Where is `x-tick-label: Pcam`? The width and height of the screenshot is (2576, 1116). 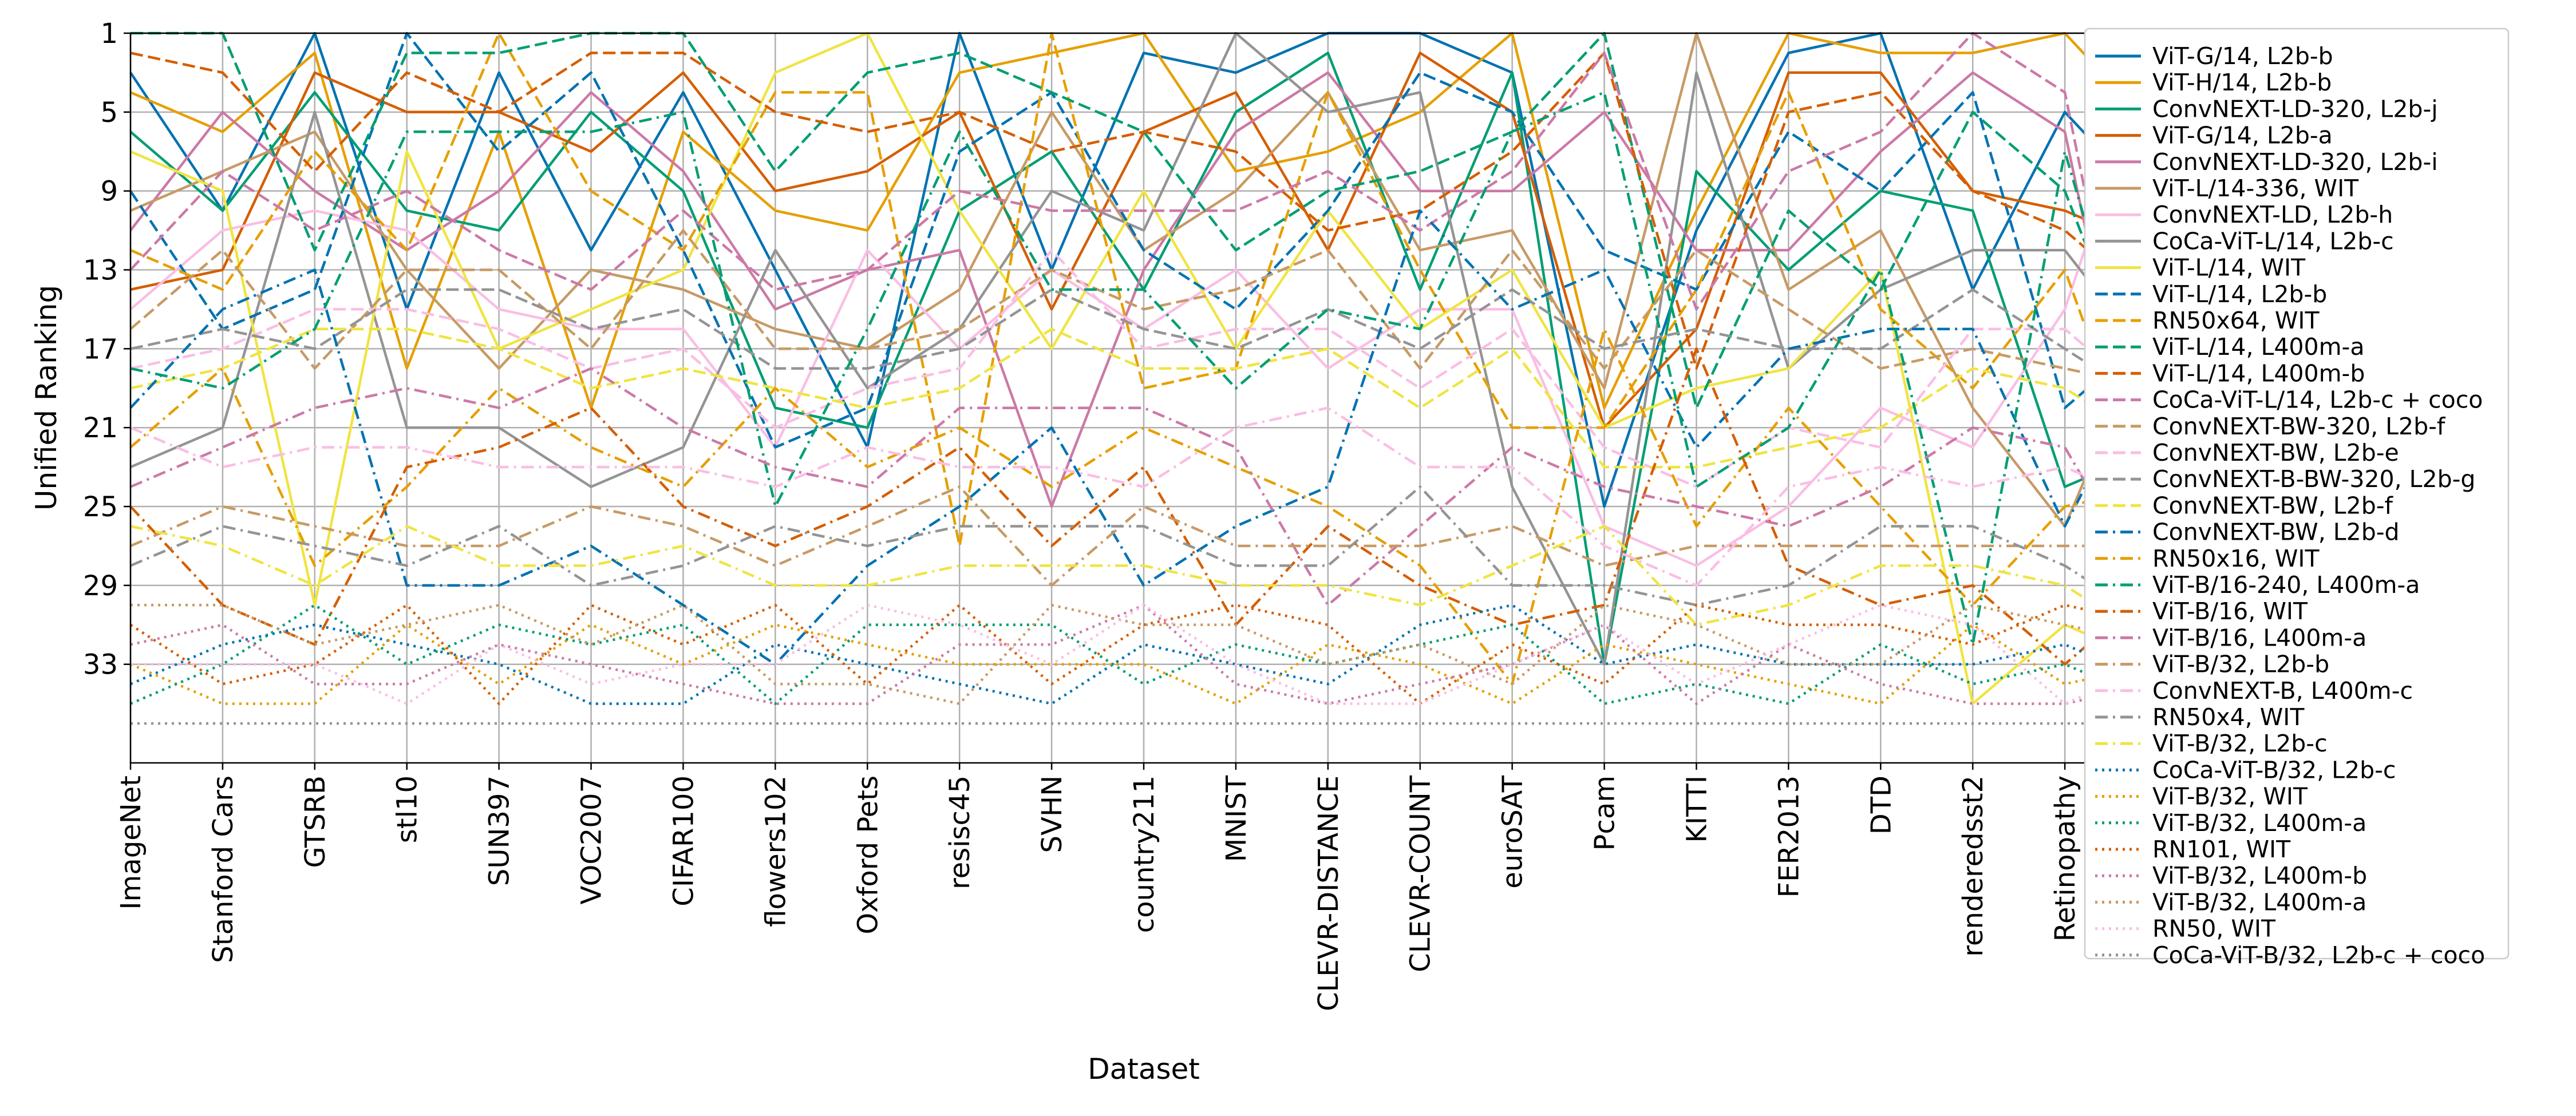 x-tick-label: Pcam is located at coordinates (1605, 813).